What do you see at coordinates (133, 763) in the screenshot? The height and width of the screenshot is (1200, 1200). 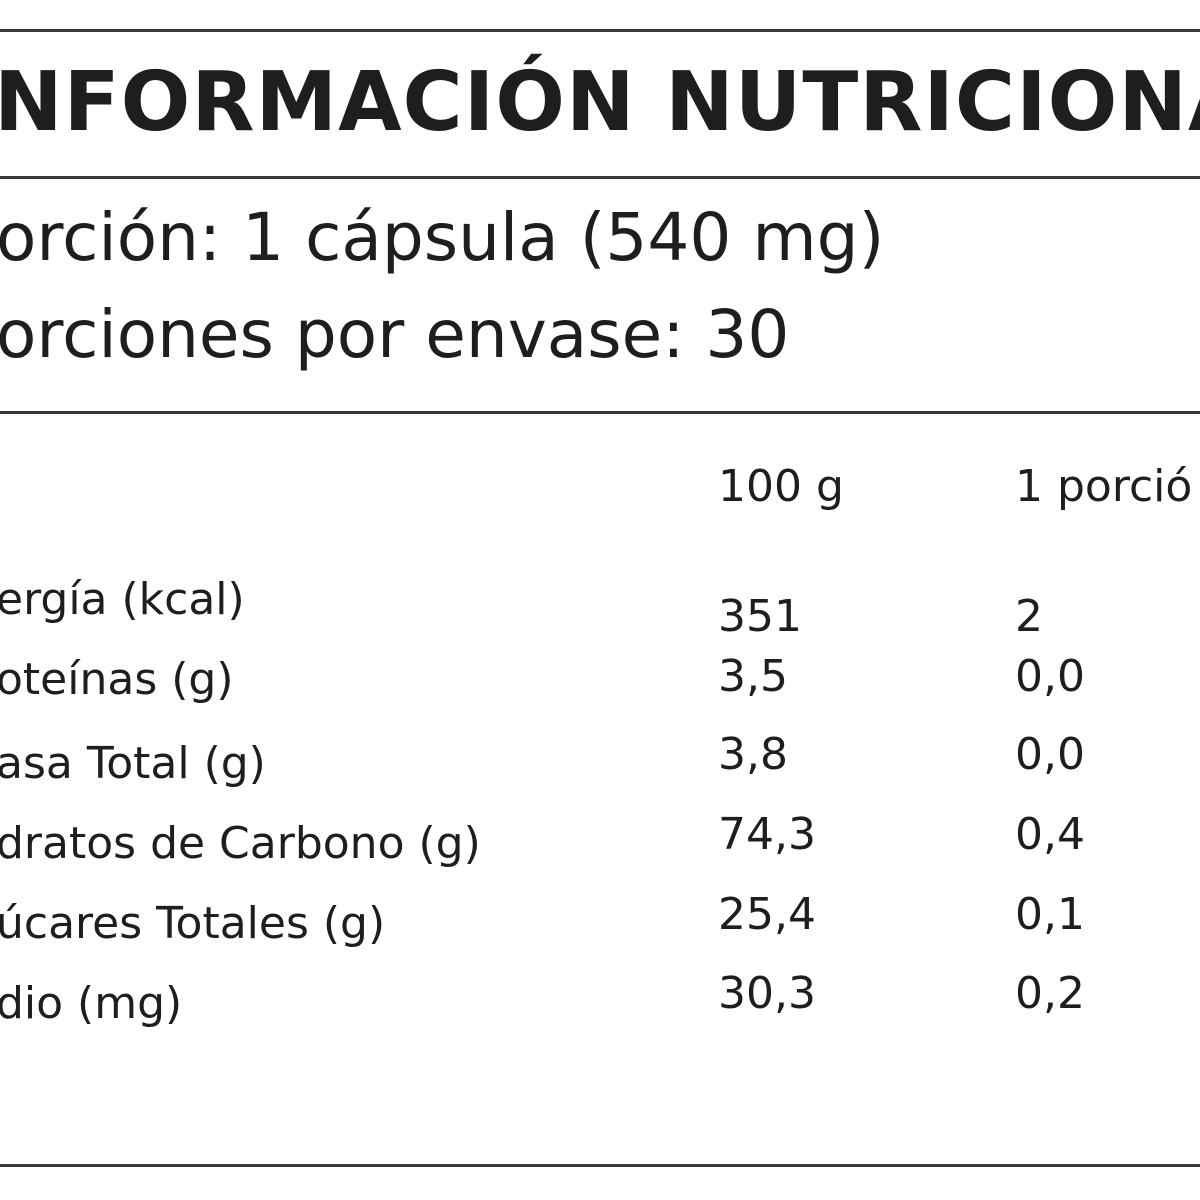 I see `nutrient-label: asa Total (g)` at bounding box center [133, 763].